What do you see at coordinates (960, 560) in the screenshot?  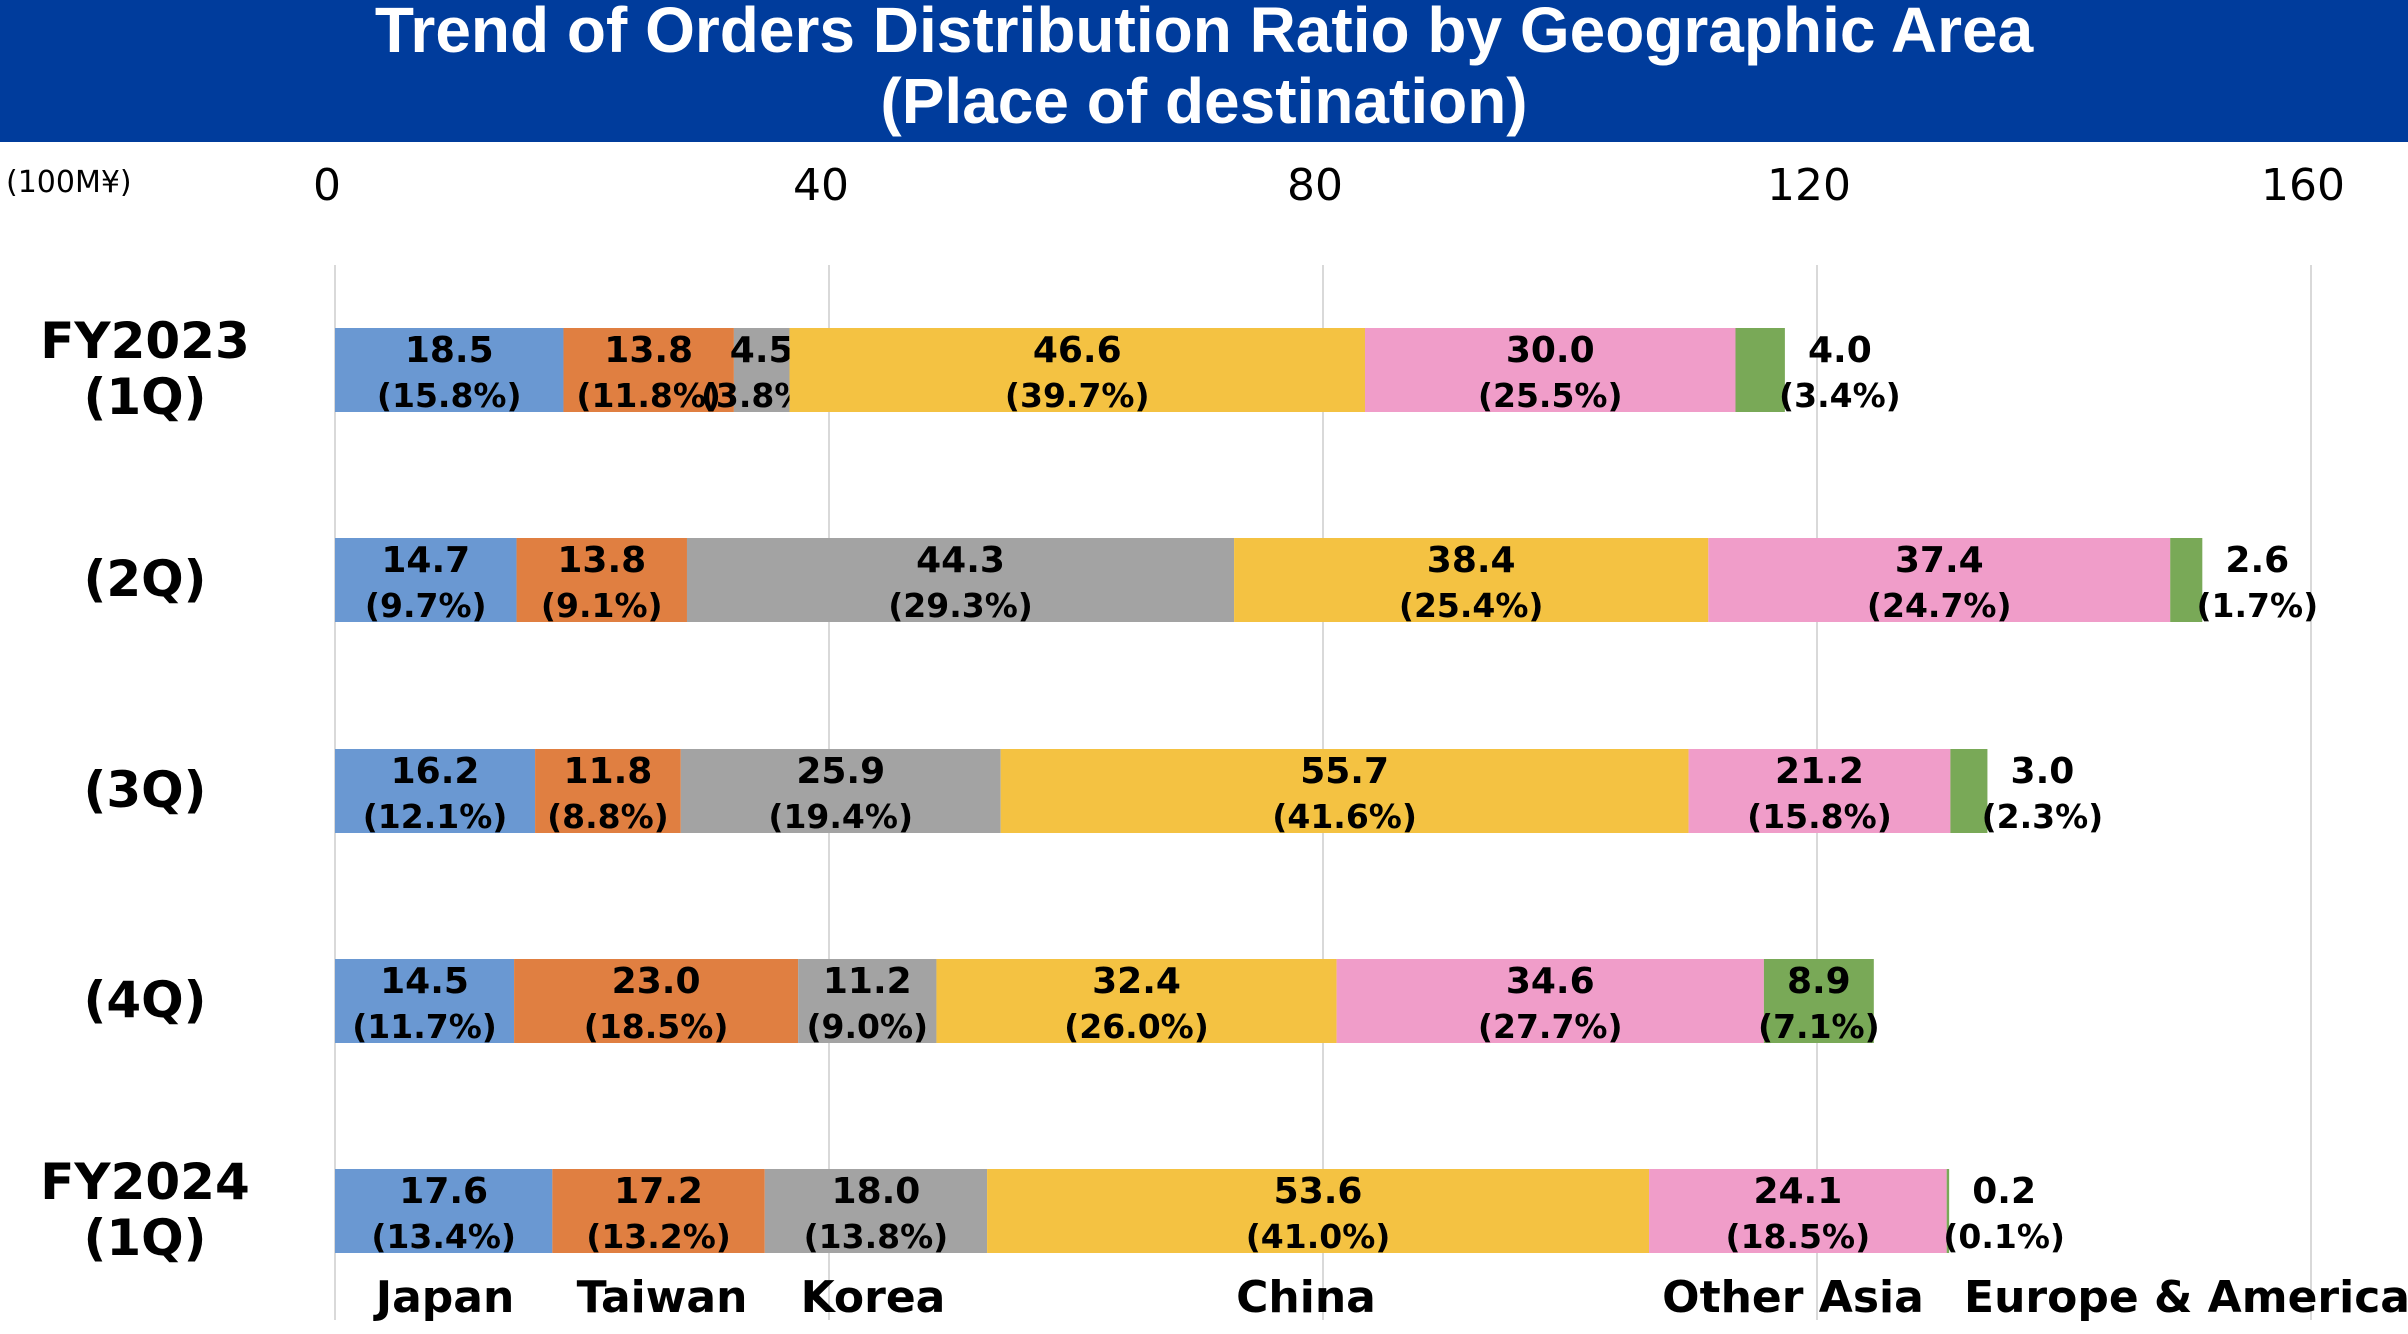 I see `data-label: 44.3` at bounding box center [960, 560].